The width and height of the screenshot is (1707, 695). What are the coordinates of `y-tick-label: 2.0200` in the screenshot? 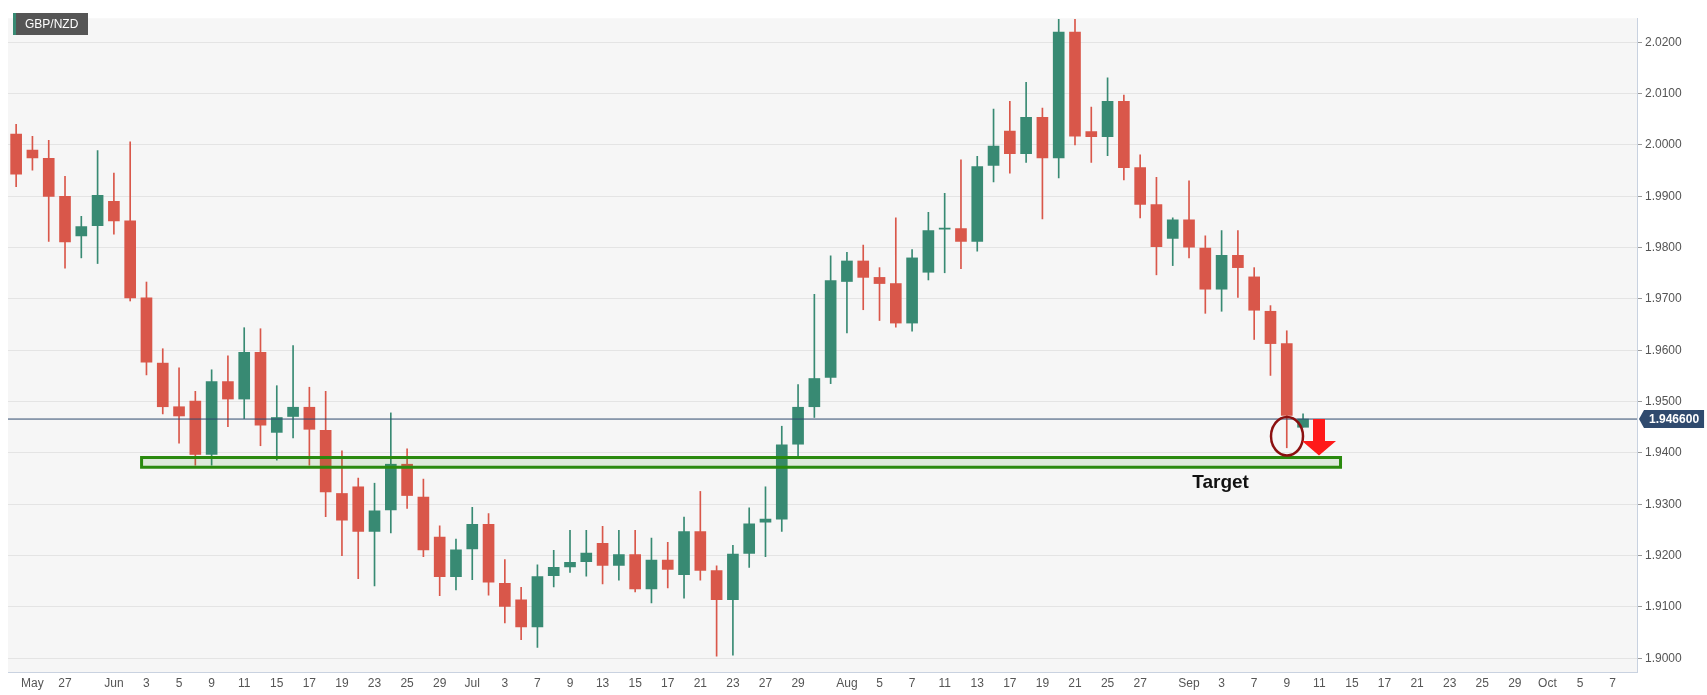 It's located at (1664, 41).